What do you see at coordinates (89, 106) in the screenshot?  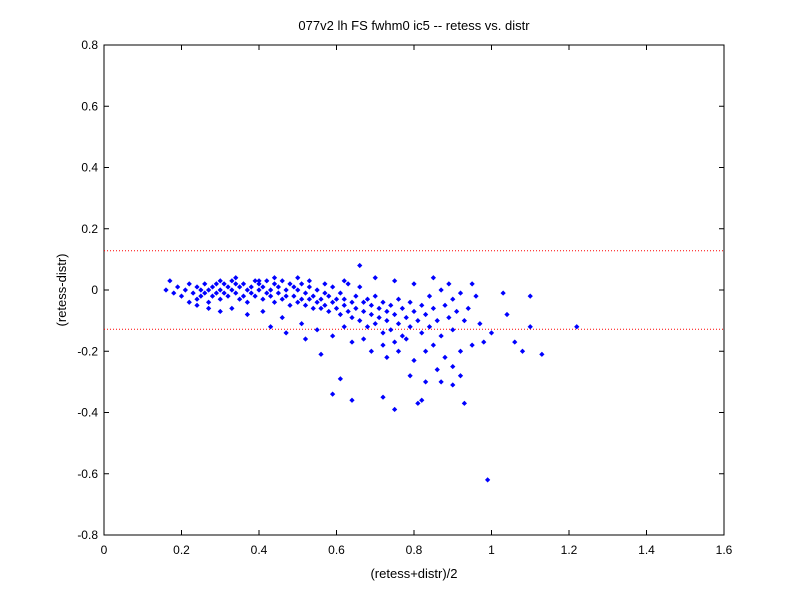 I see `y-tick-label: 0.6` at bounding box center [89, 106].